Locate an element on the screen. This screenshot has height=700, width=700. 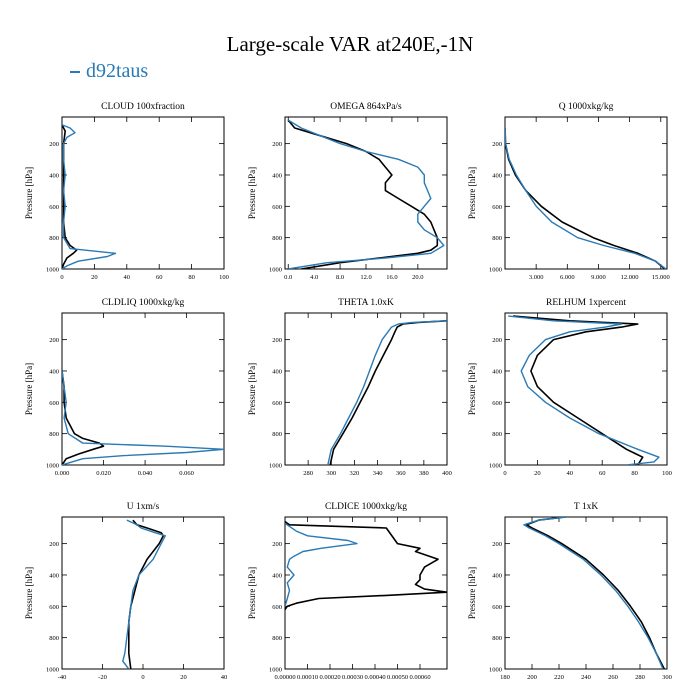
x-tick-label: -40 is located at coordinates (62, 677).